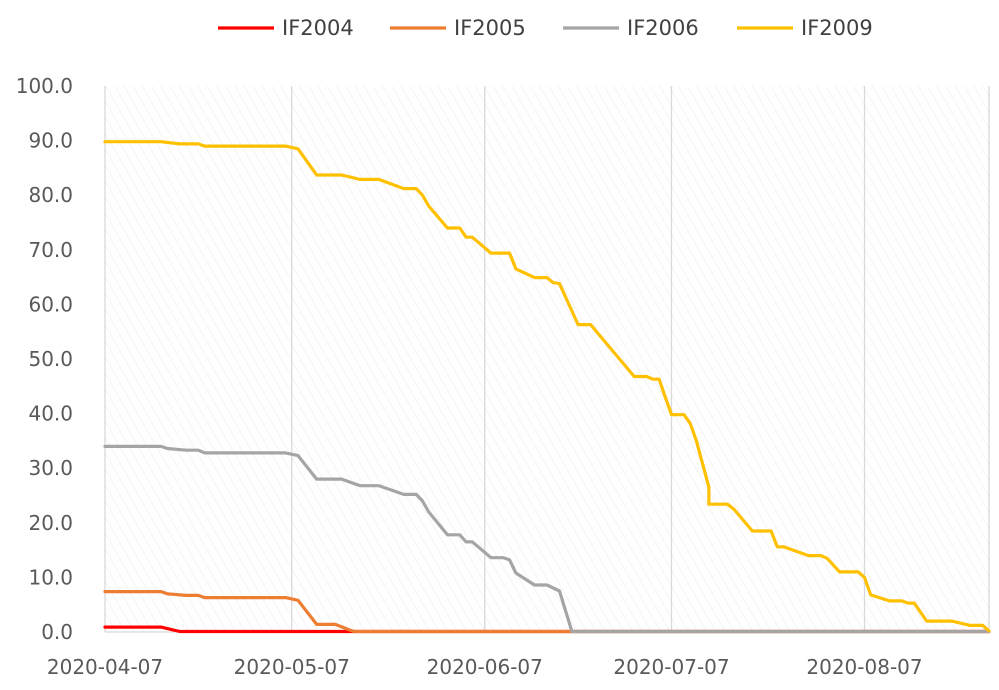 The width and height of the screenshot is (999, 690). I want to click on x-tick-label: 2020-06-07, so click(485, 667).